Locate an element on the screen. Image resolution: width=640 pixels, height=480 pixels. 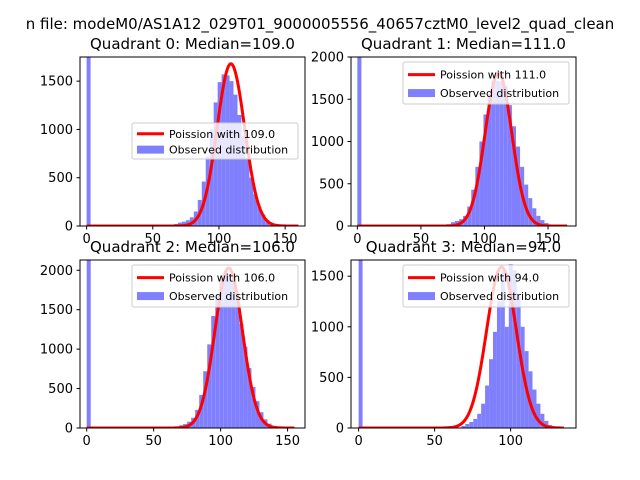
quadrant-2-legend-line-label: Poission with 106.0 is located at coordinates (222, 278).